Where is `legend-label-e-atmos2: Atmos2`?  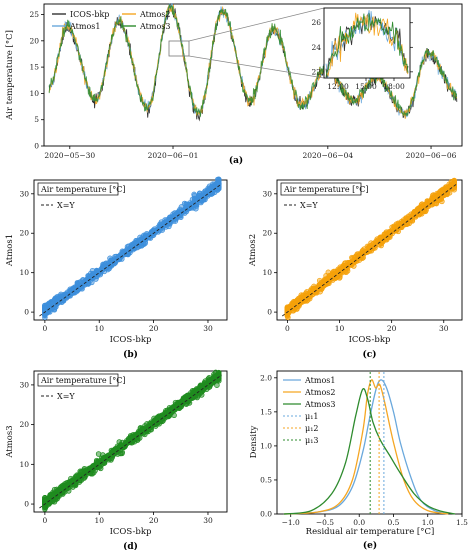 legend-label-e-atmos2: Atmos2 is located at coordinates (319, 392).